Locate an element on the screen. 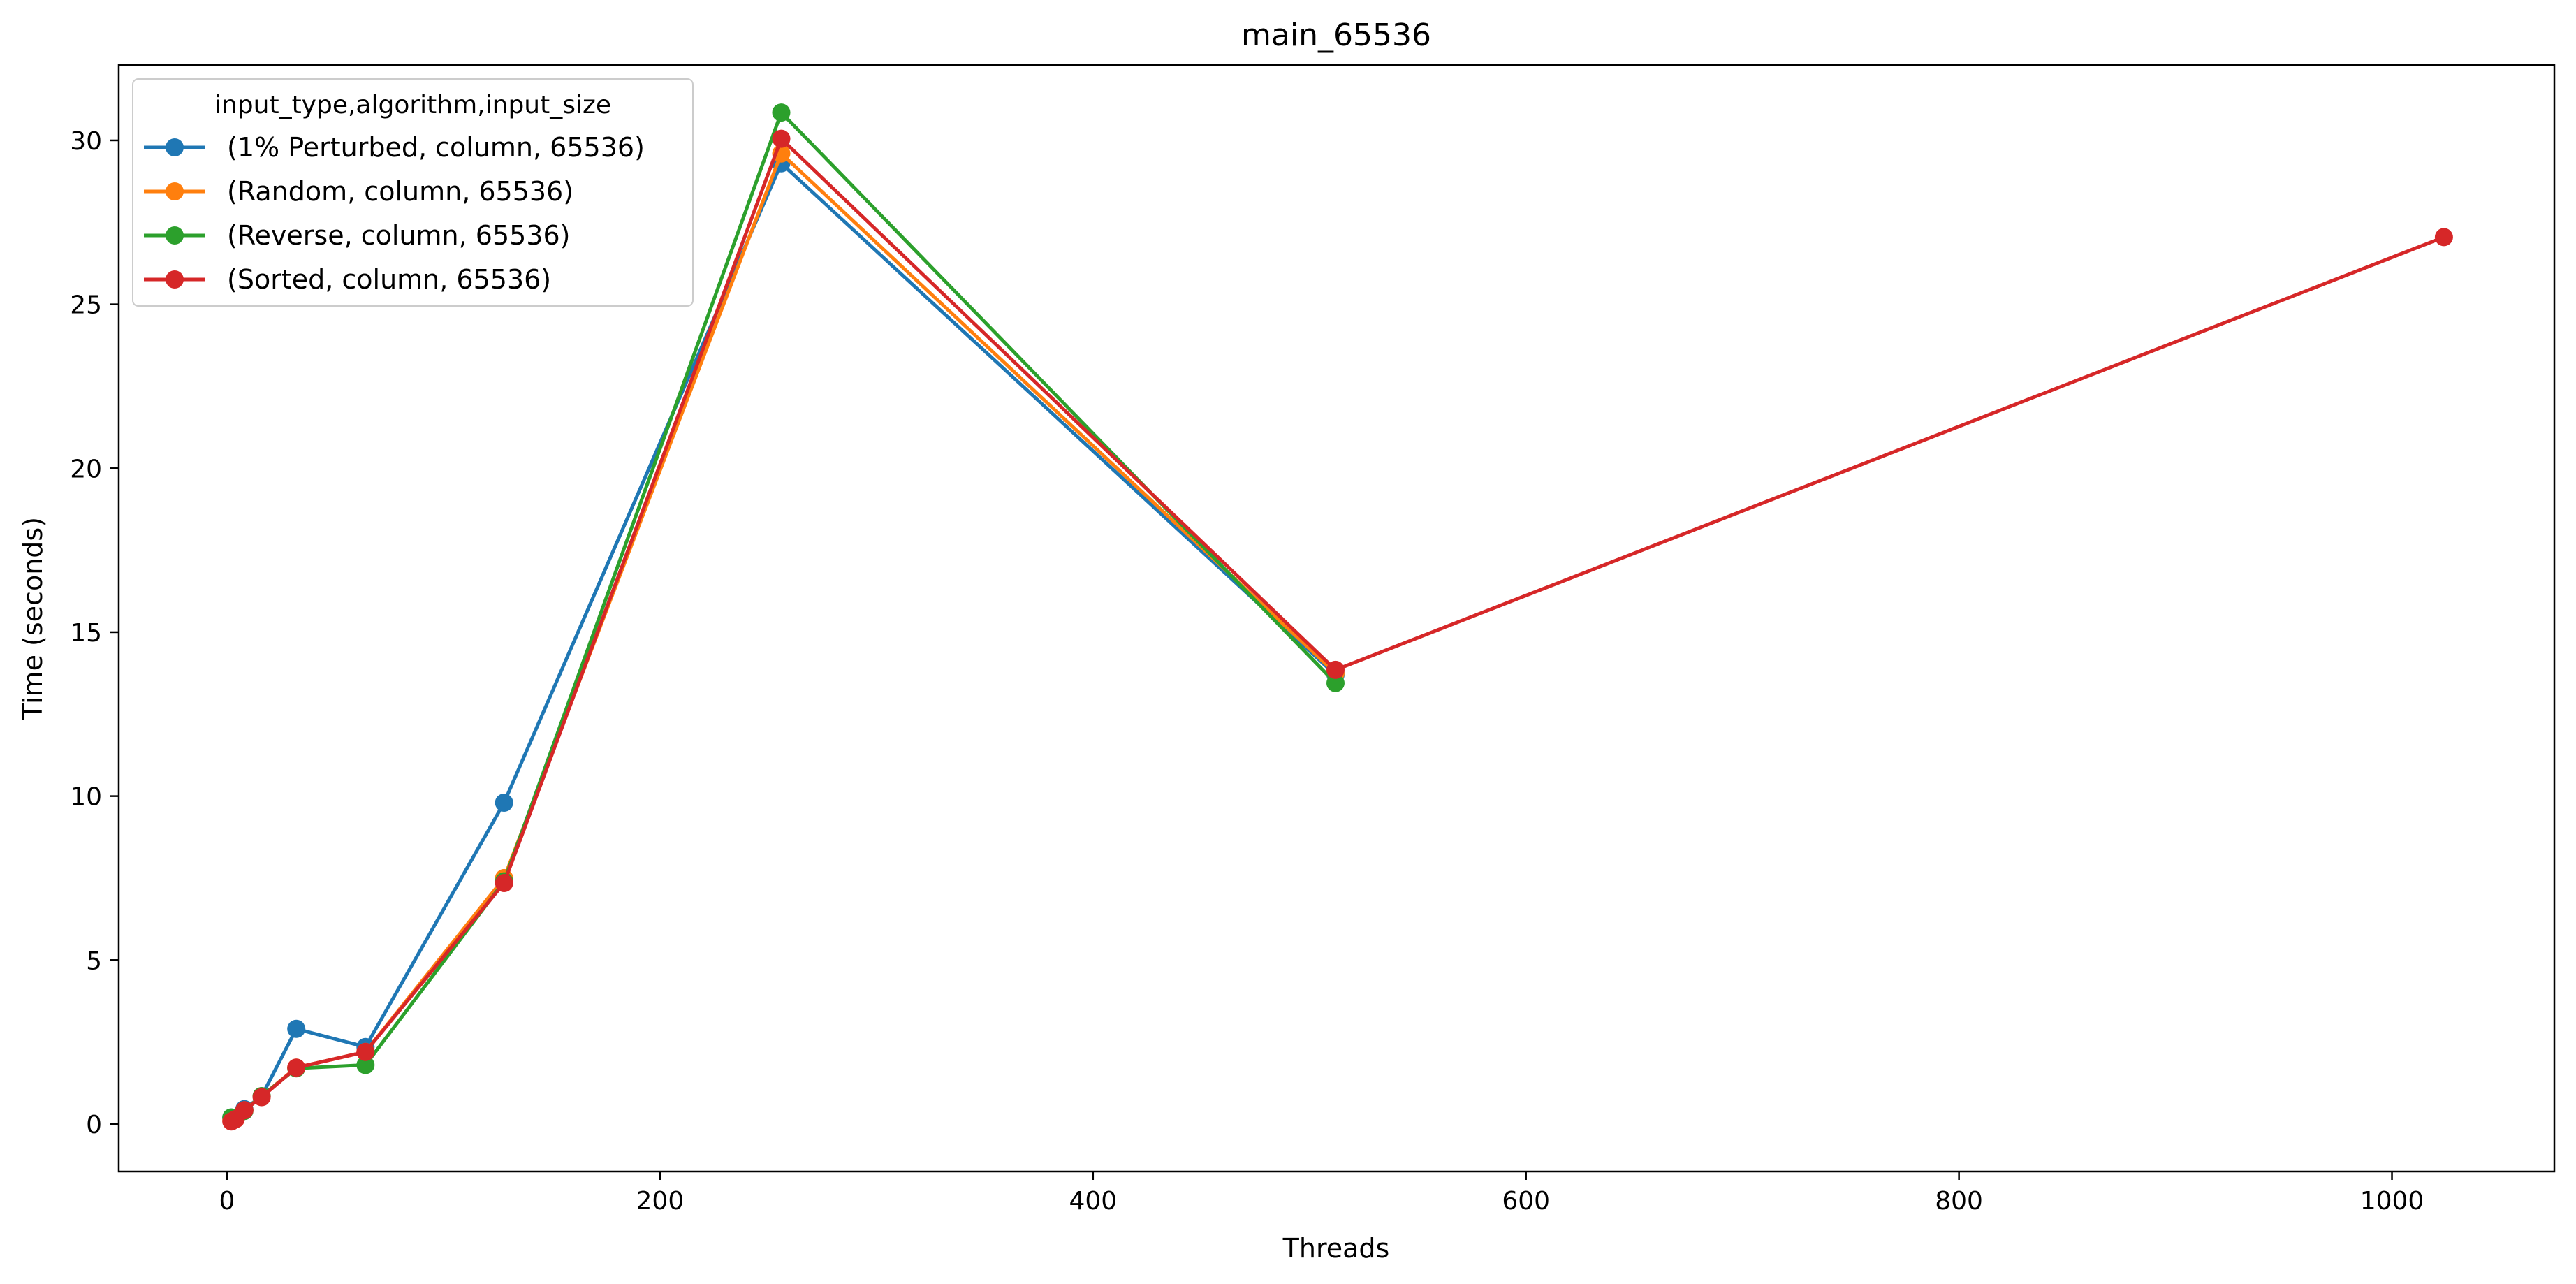 The height and width of the screenshot is (1284, 2576). y-axis: 0 5 10 15 20 25 30 is located at coordinates (94, 633).